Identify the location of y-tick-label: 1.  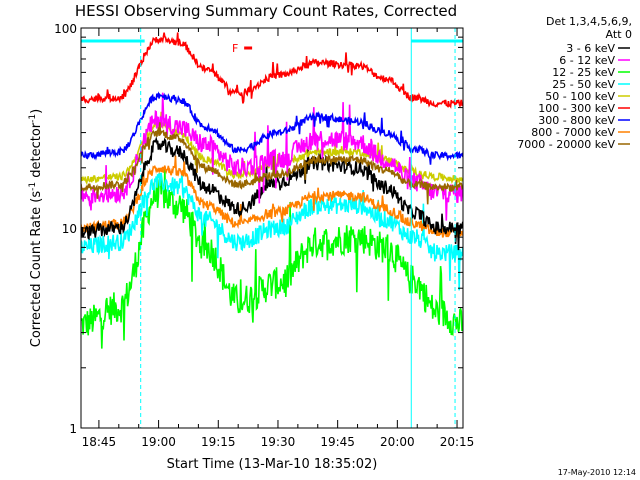
(73, 429).